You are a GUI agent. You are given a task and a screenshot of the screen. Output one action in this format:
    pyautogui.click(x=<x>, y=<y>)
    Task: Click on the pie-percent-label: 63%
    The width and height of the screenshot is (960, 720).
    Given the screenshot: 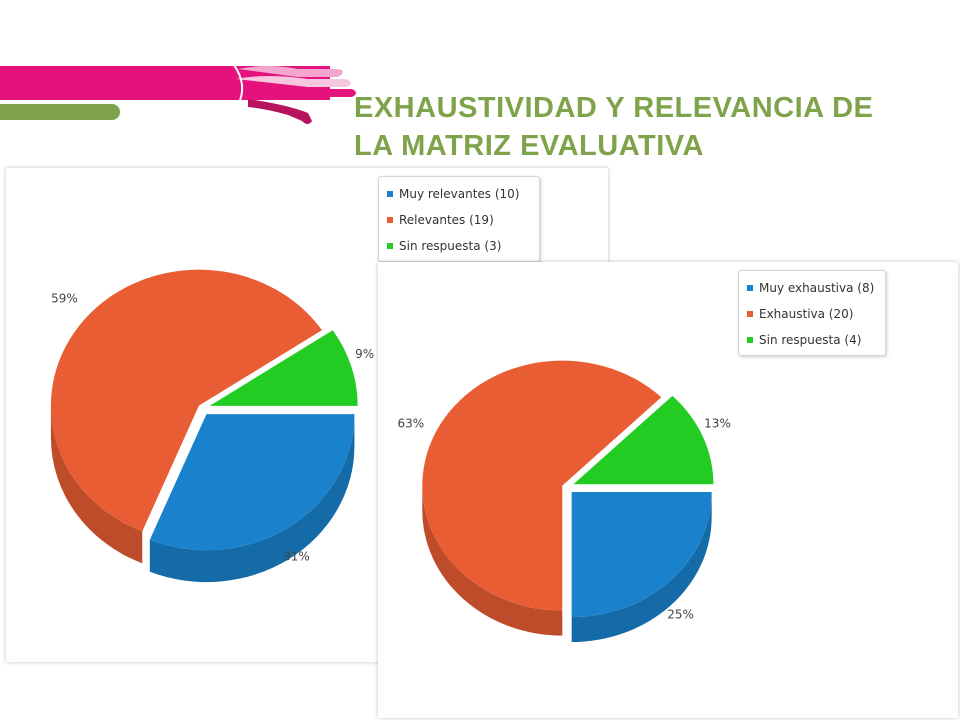 What is the action you would take?
    pyautogui.click(x=410, y=424)
    